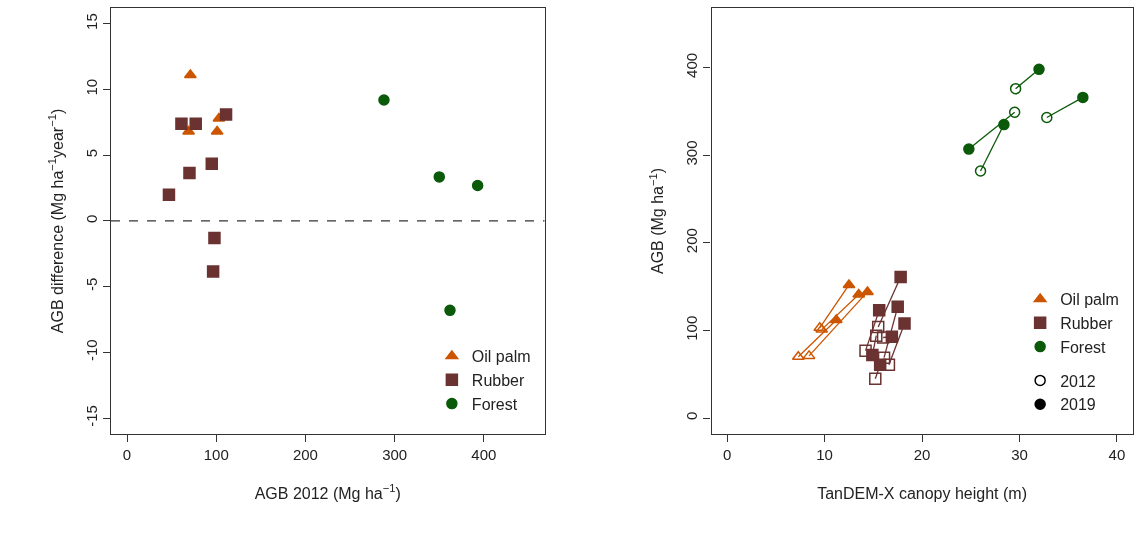  Describe the element at coordinates (395, 454) in the screenshot. I see `x-tick-label: 300` at that location.